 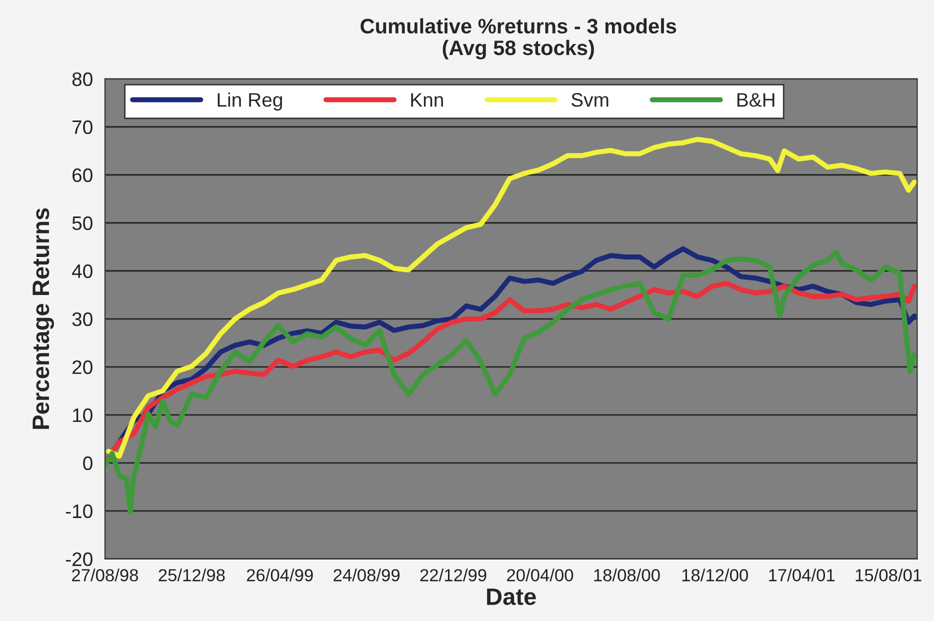 I want to click on y-tick-label: 20, so click(x=82, y=367).